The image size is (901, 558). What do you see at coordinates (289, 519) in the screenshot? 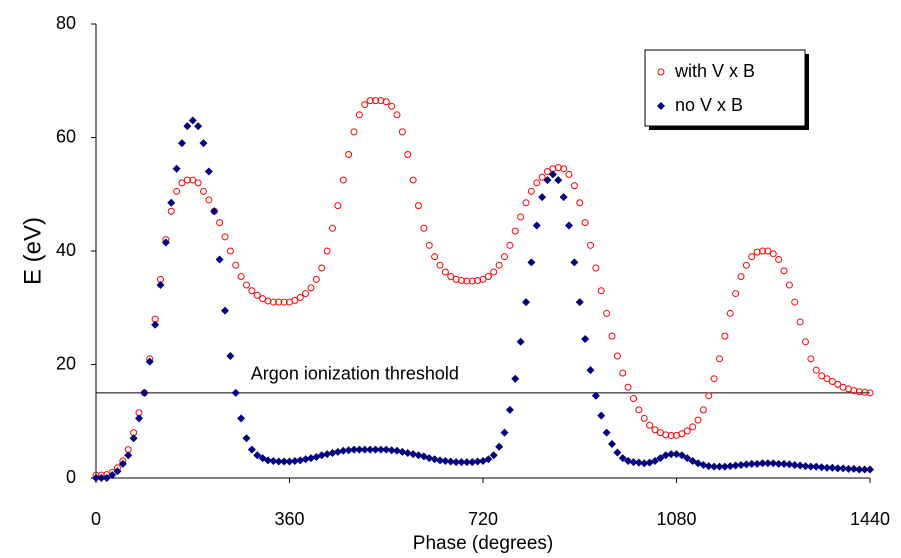
I see `x-tick-label: 360` at bounding box center [289, 519].